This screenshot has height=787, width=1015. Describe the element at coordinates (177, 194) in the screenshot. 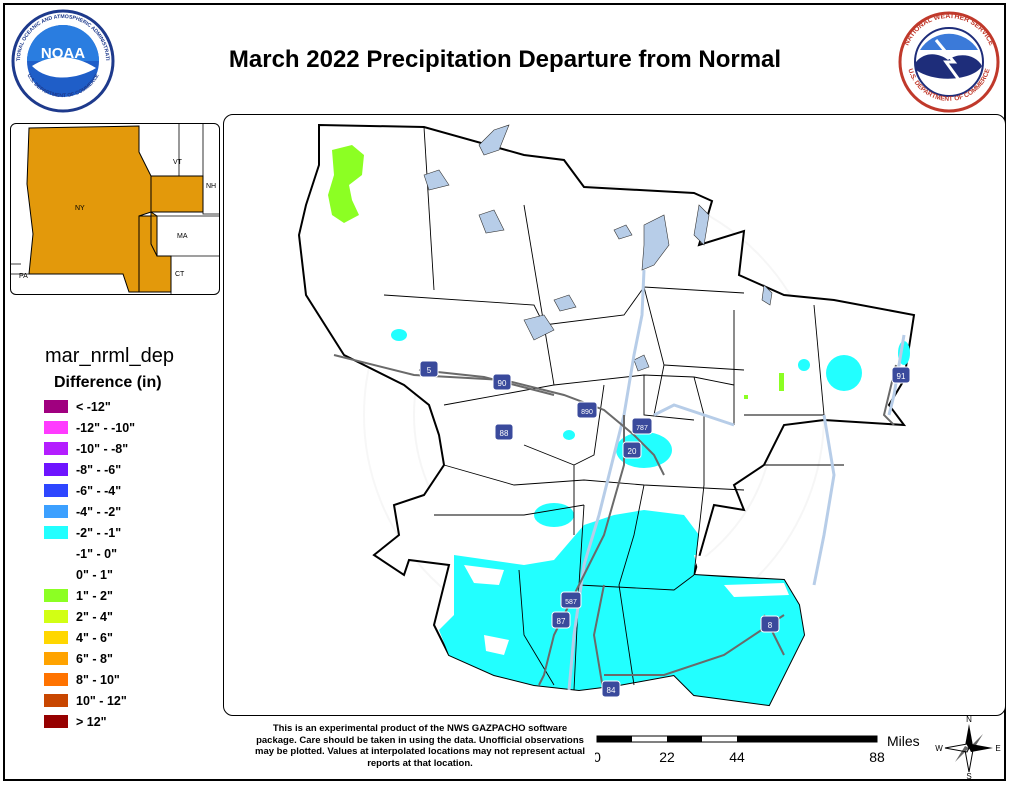

I see `inset-vt-highlight` at that location.